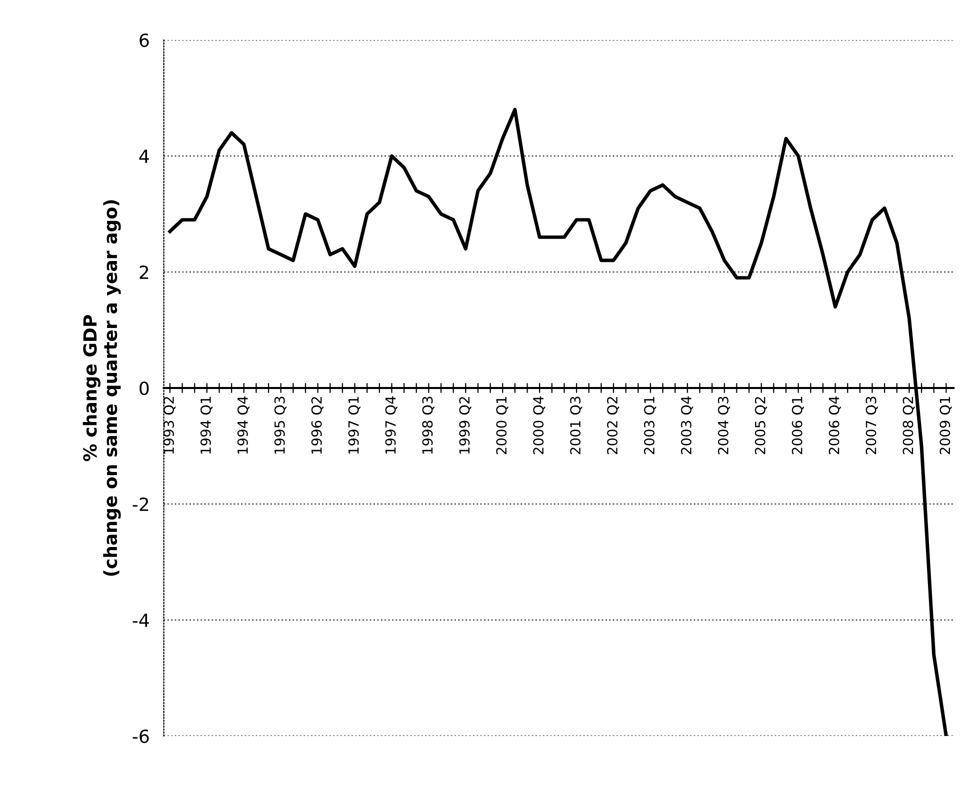  What do you see at coordinates (650, 425) in the screenshot?
I see `x-tick-label: 2003 Q1` at bounding box center [650, 425].